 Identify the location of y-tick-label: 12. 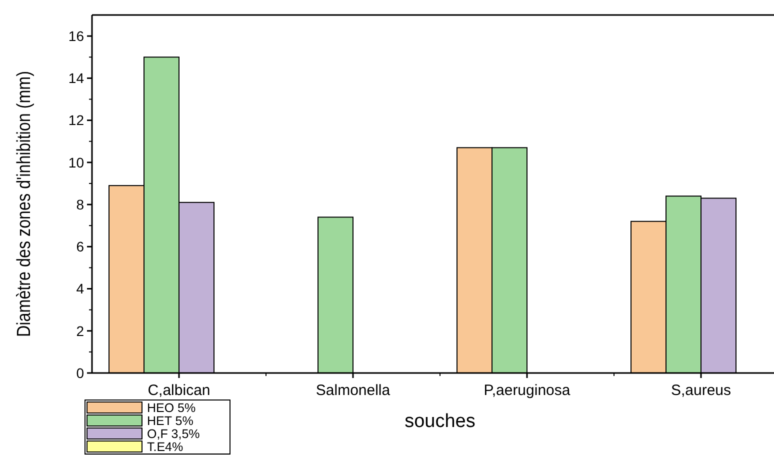
(76, 120).